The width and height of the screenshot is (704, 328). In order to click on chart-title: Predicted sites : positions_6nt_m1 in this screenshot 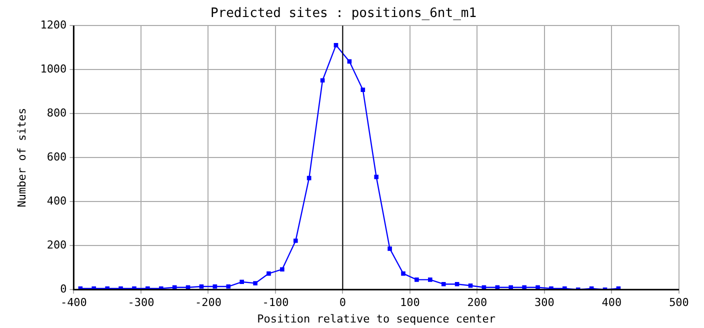, I will do `click(343, 14)`.